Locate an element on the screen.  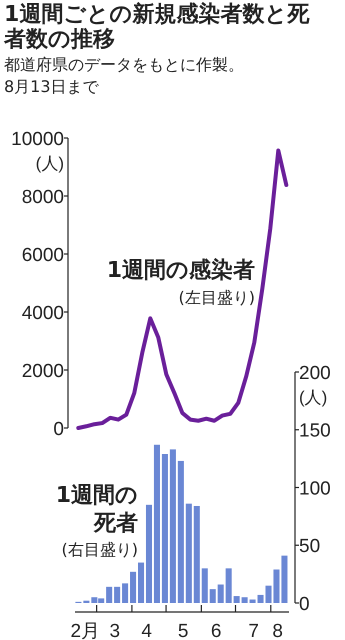
y-tick-label: 6000 is located at coordinates (43, 255).